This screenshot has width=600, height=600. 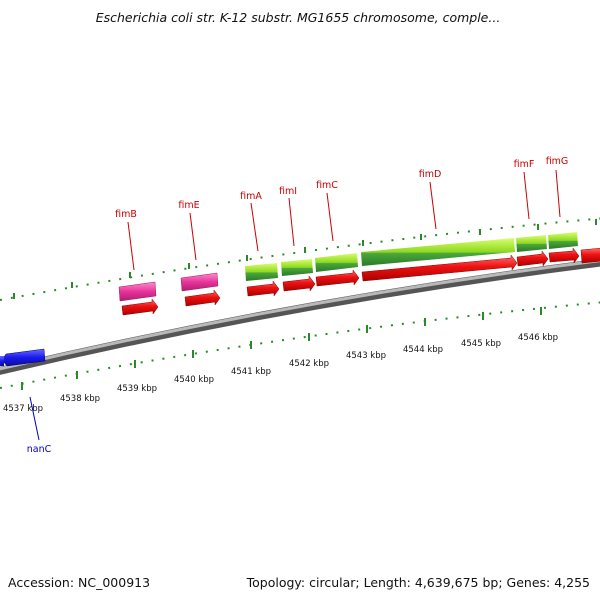 What do you see at coordinates (188, 205) in the screenshot?
I see `gene-label-fimE: fimE` at bounding box center [188, 205].